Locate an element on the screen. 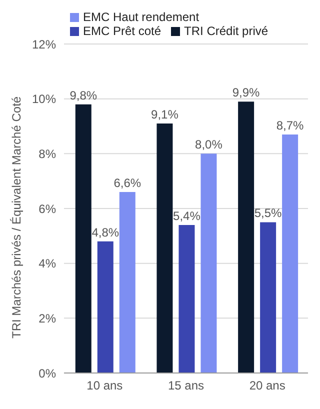  data-label: 9,8% is located at coordinates (84, 95).